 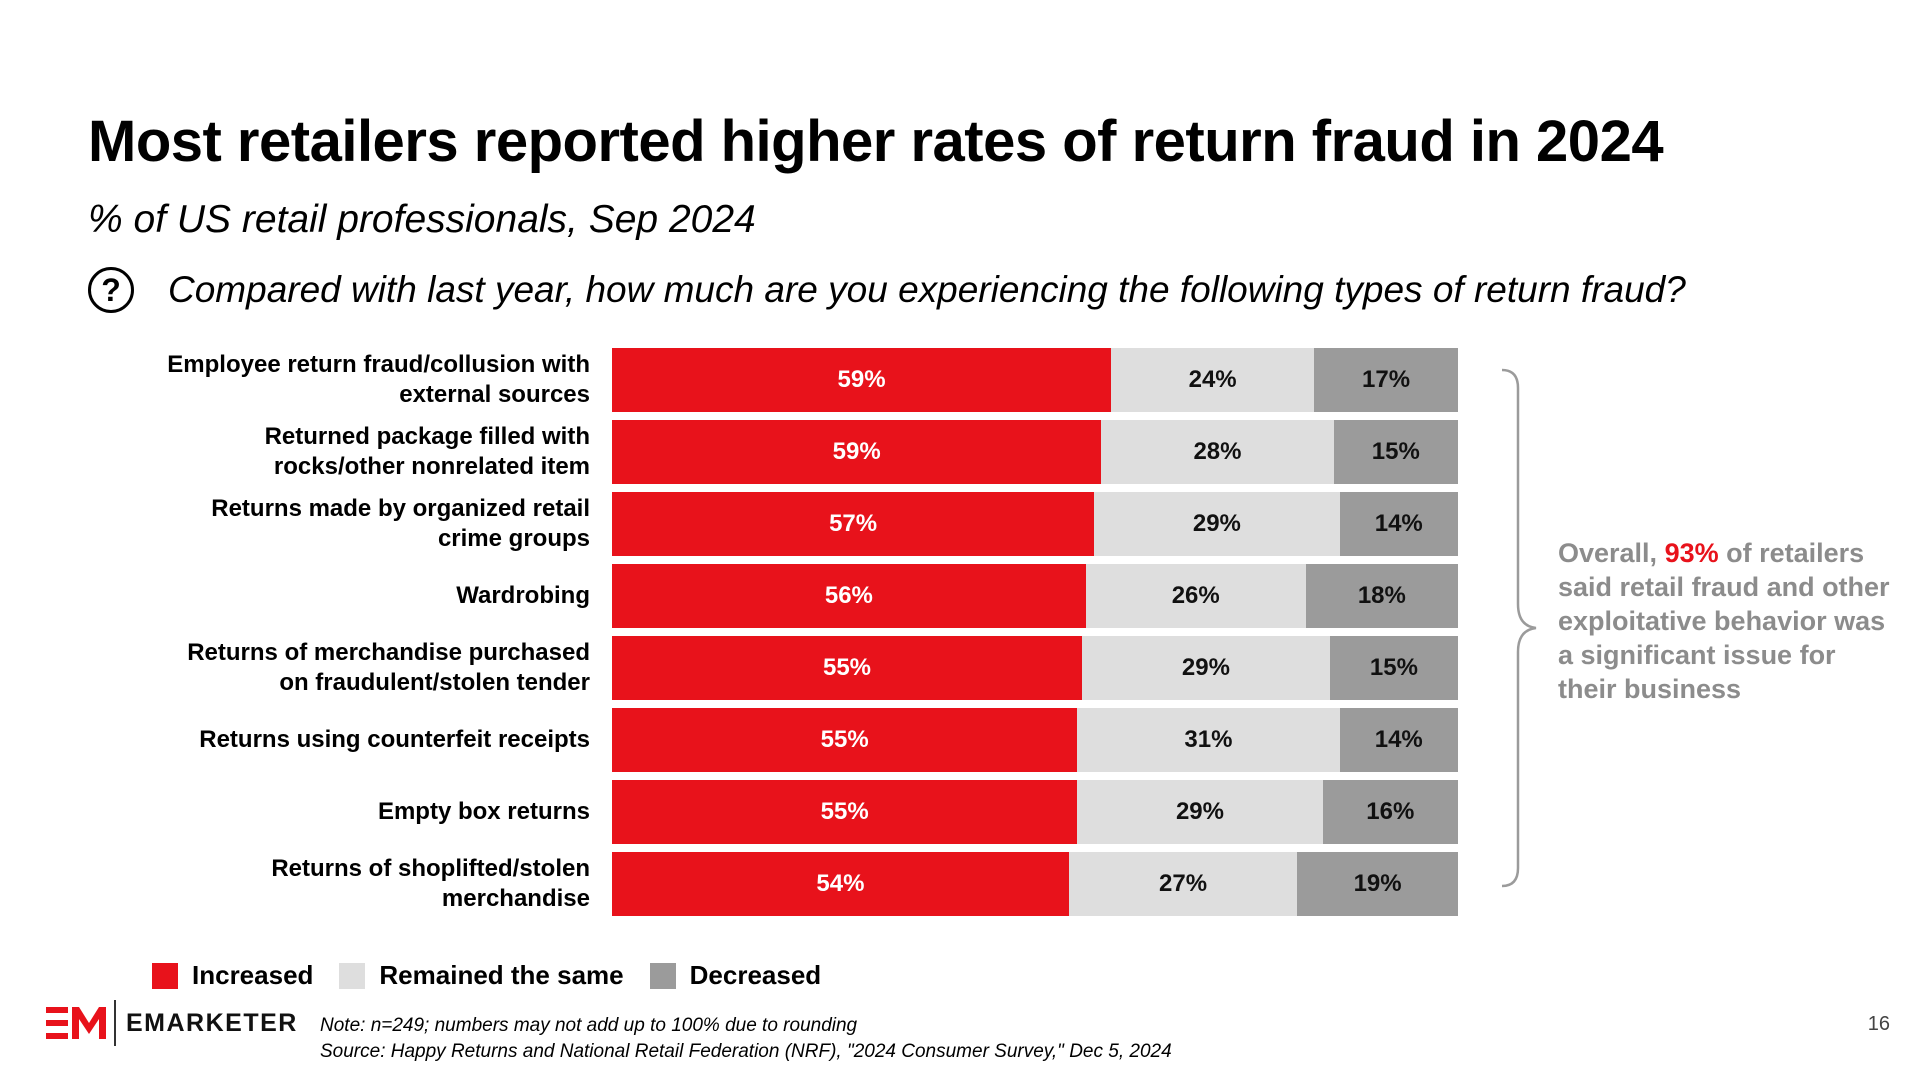 What do you see at coordinates (515, 898) in the screenshot?
I see `category-label-line: merchandise` at bounding box center [515, 898].